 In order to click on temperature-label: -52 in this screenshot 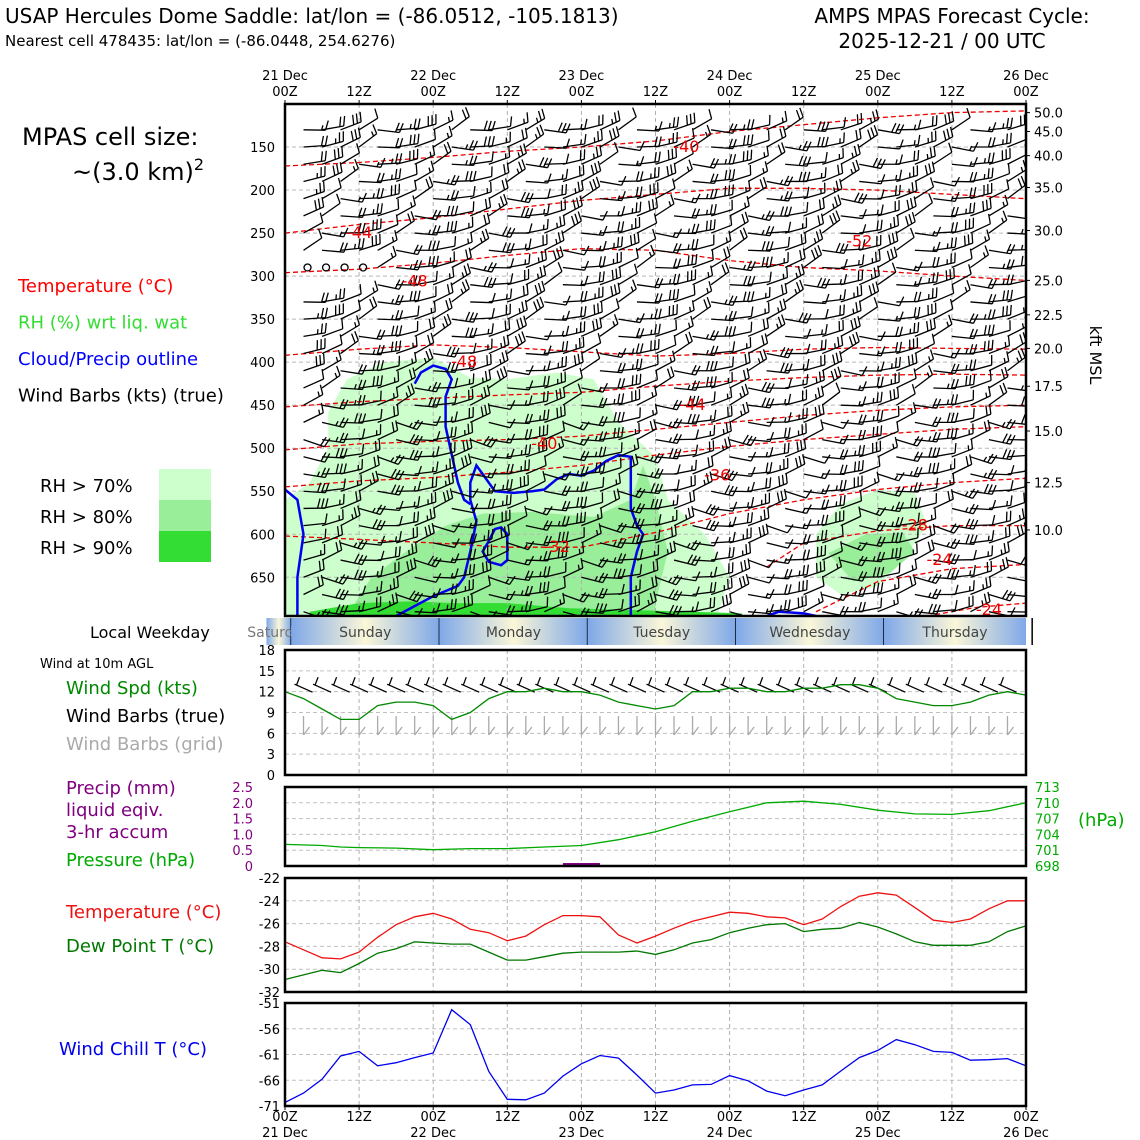, I will do `click(859, 241)`.